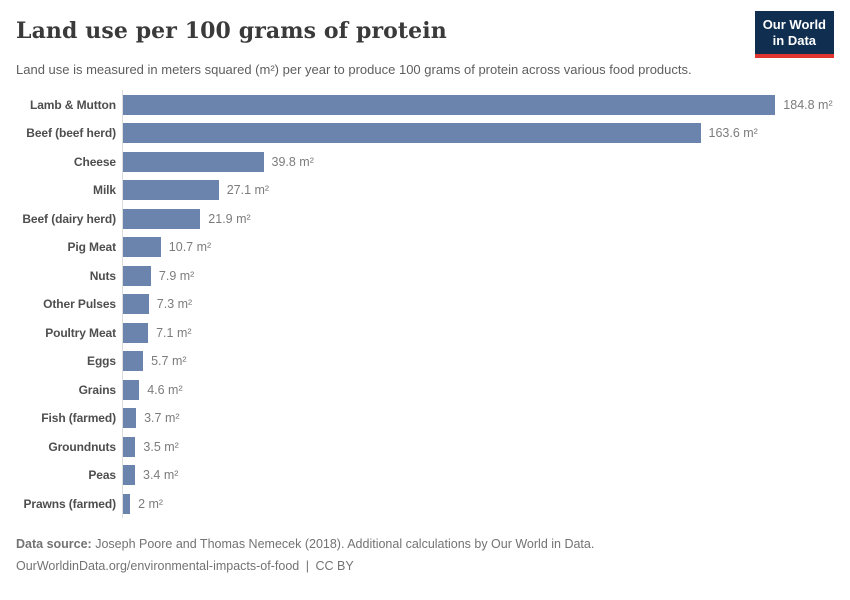 This screenshot has width=850, height=600. What do you see at coordinates (82, 446) in the screenshot?
I see `category-label: Groundnuts` at bounding box center [82, 446].